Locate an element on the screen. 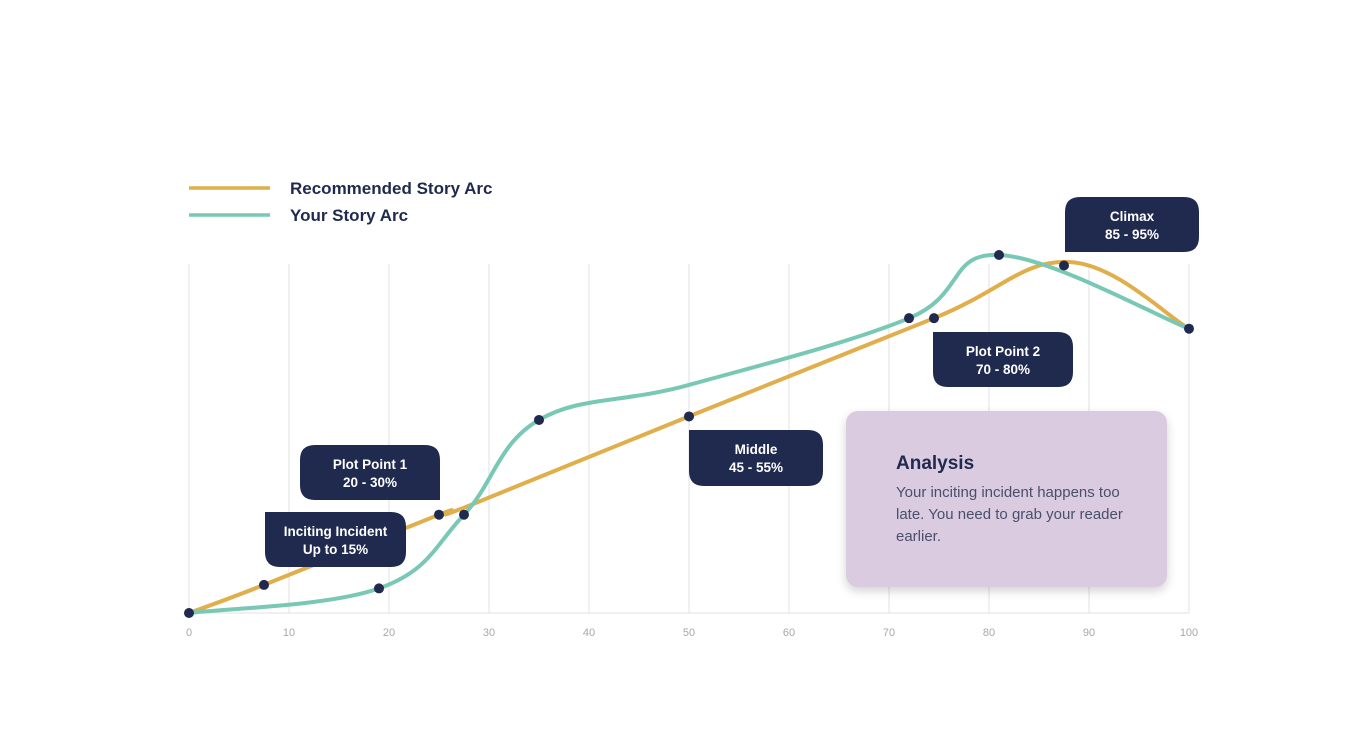 This screenshot has height=730, width=1350. callout-3: Plot Point 2 70 - 80% is located at coordinates (1003, 359).